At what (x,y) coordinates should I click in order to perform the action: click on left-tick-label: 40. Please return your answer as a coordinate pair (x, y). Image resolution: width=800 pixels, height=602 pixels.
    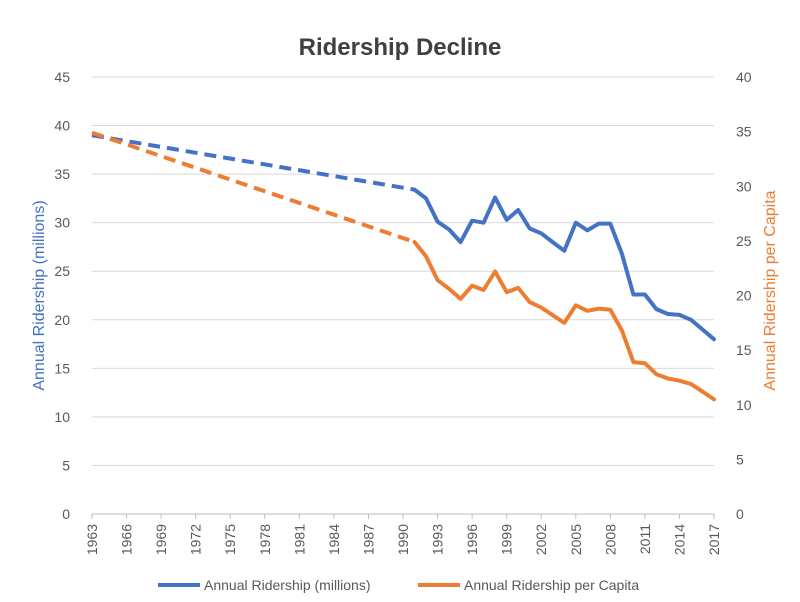
    Looking at the image, I should click on (62, 126).